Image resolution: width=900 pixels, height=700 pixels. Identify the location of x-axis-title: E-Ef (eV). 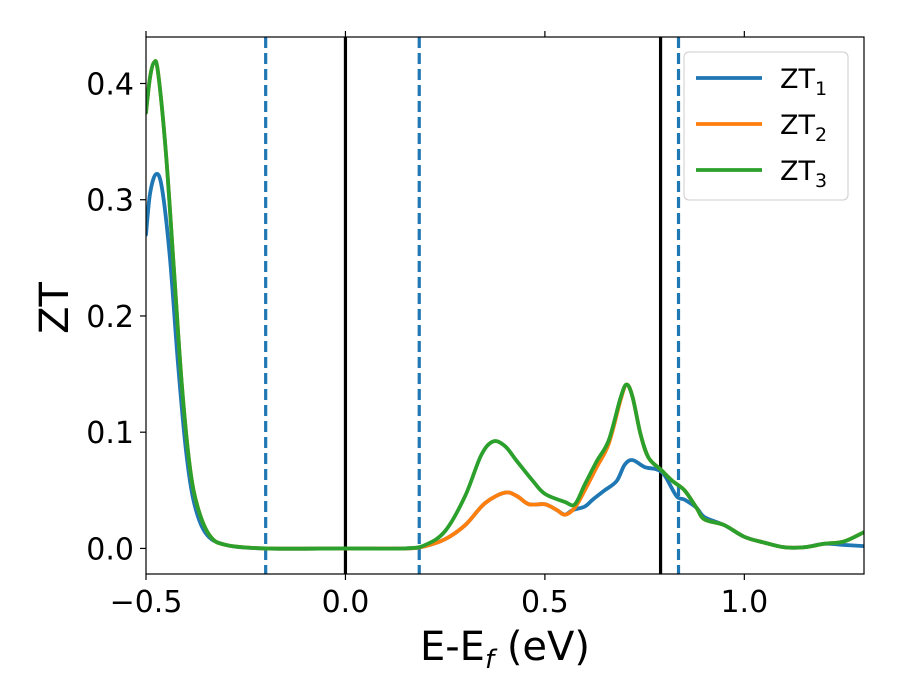
(505, 649).